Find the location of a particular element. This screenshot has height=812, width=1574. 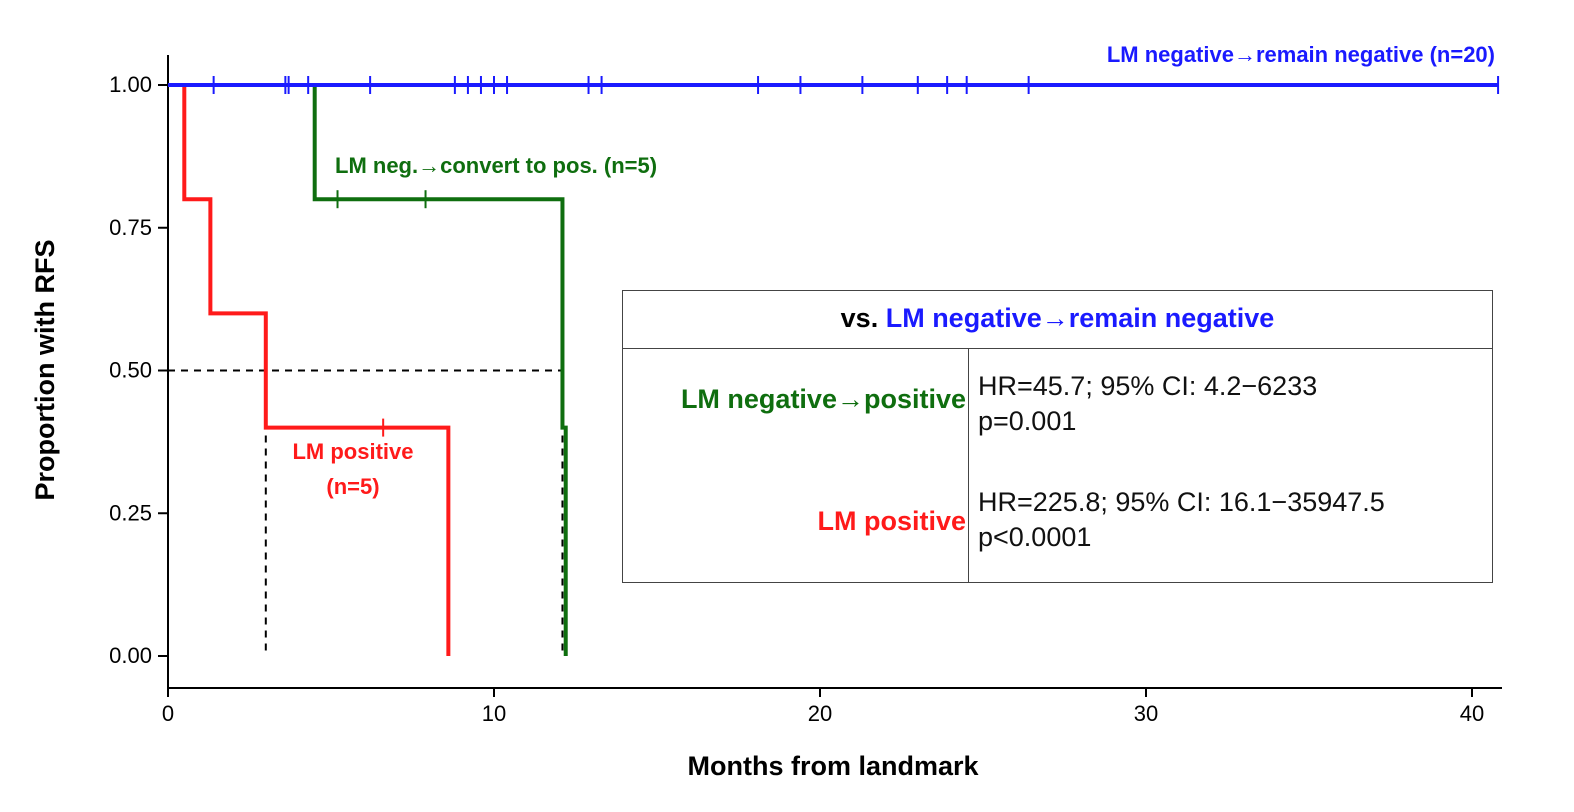

row-stat-hr-lm-positive: HR=225.8; 95% CI: 16.1−35947.5 is located at coordinates (1181, 502).